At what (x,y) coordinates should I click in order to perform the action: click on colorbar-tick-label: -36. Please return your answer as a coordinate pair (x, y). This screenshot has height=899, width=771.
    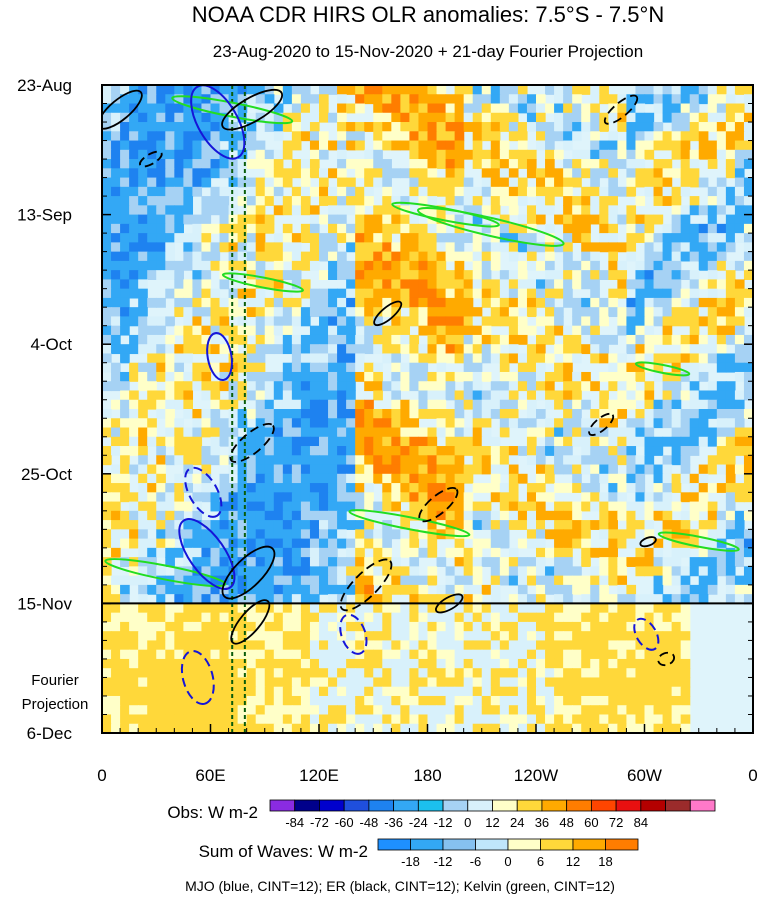
    Looking at the image, I should click on (393, 822).